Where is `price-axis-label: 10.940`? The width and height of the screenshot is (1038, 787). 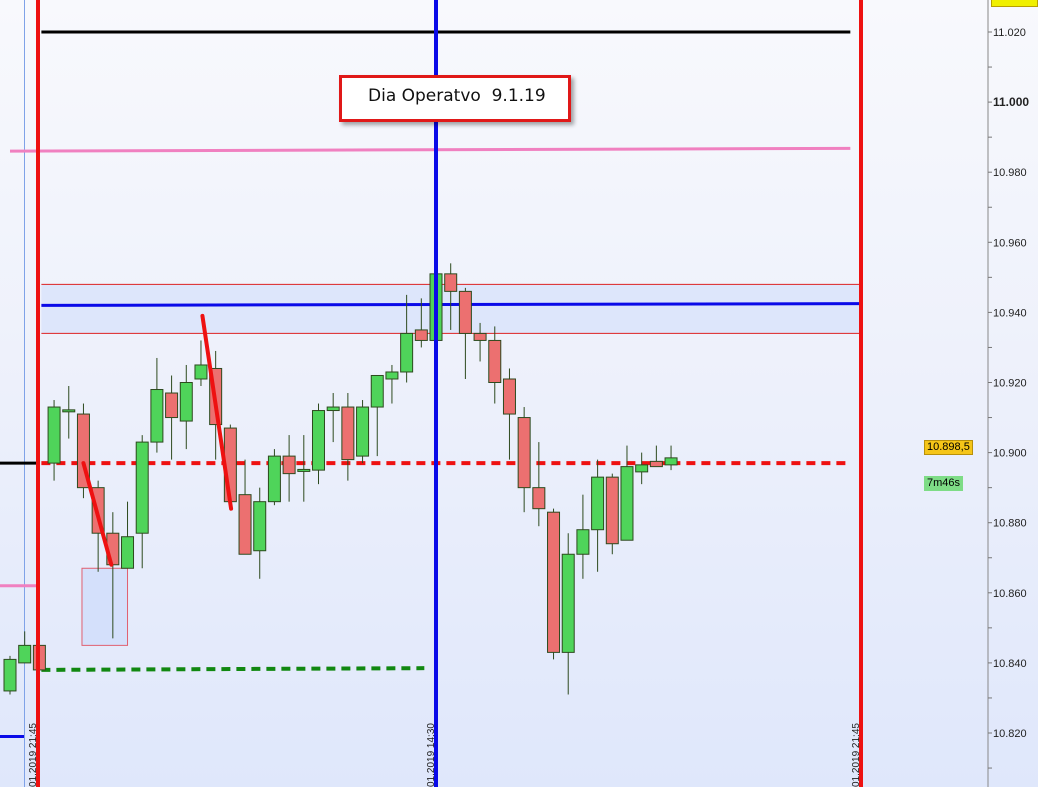 price-axis-label: 10.940 is located at coordinates (1010, 313).